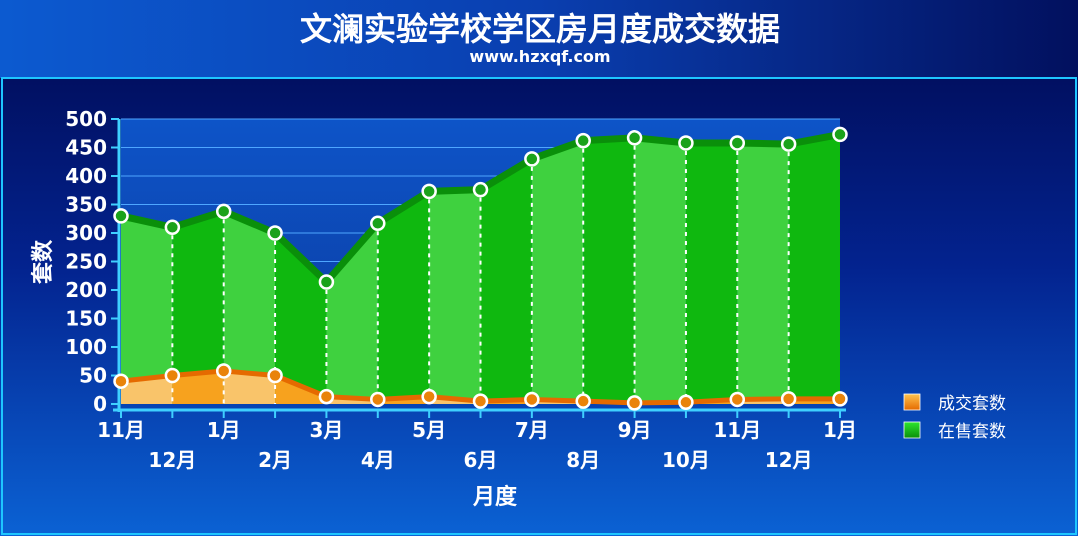 Image resolution: width=1078 pixels, height=536 pixels. I want to click on x-axis-label: 月度, so click(495, 497).